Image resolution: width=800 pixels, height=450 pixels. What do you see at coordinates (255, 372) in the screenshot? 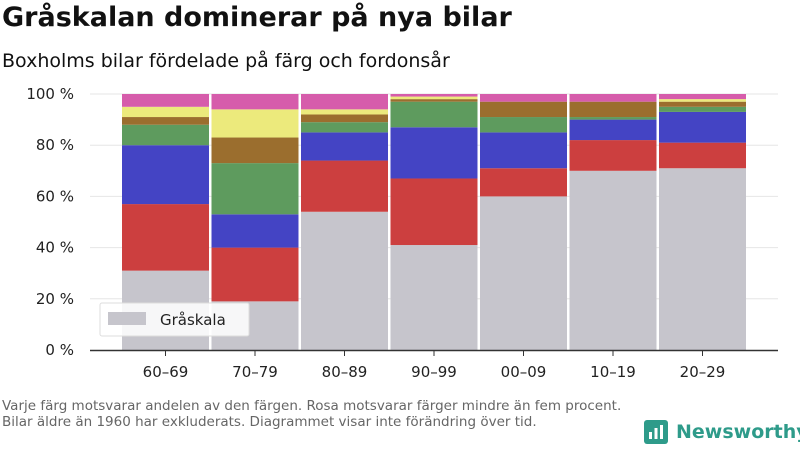
I see `x-tick-label: 70–79` at bounding box center [255, 372].